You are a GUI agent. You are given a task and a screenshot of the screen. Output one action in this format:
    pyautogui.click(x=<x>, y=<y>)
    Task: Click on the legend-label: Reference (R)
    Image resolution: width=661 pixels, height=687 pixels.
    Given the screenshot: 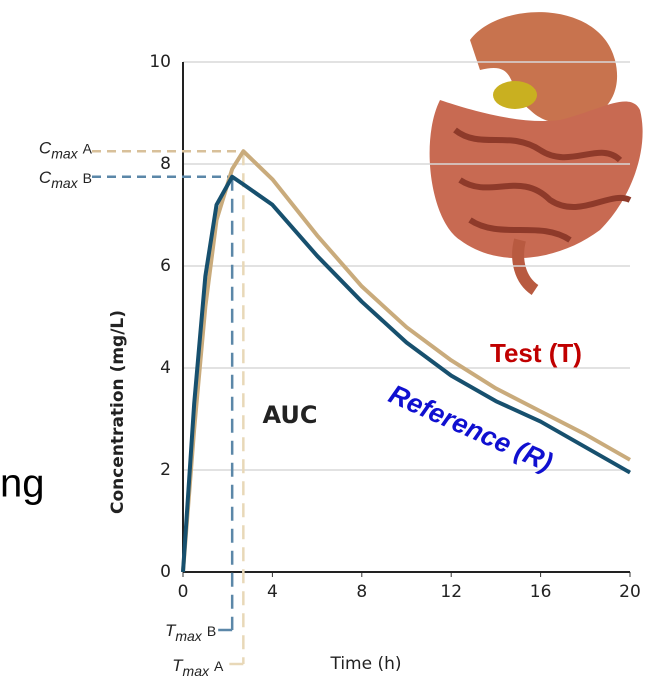 What is the action you would take?
    pyautogui.click(x=470, y=428)
    